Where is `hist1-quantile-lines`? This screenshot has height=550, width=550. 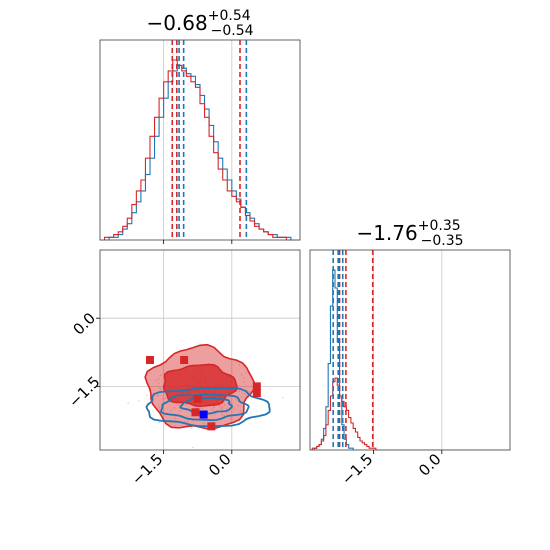
hist1-quantile-lines is located at coordinates (209, 140).